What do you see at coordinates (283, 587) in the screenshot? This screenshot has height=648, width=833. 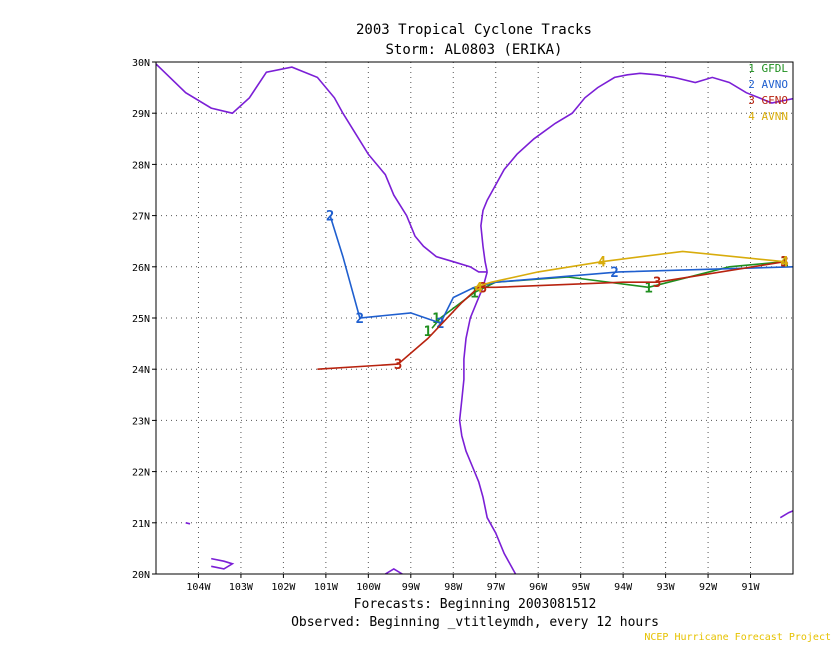 I see `x-tick-label: 102W` at bounding box center [283, 587].